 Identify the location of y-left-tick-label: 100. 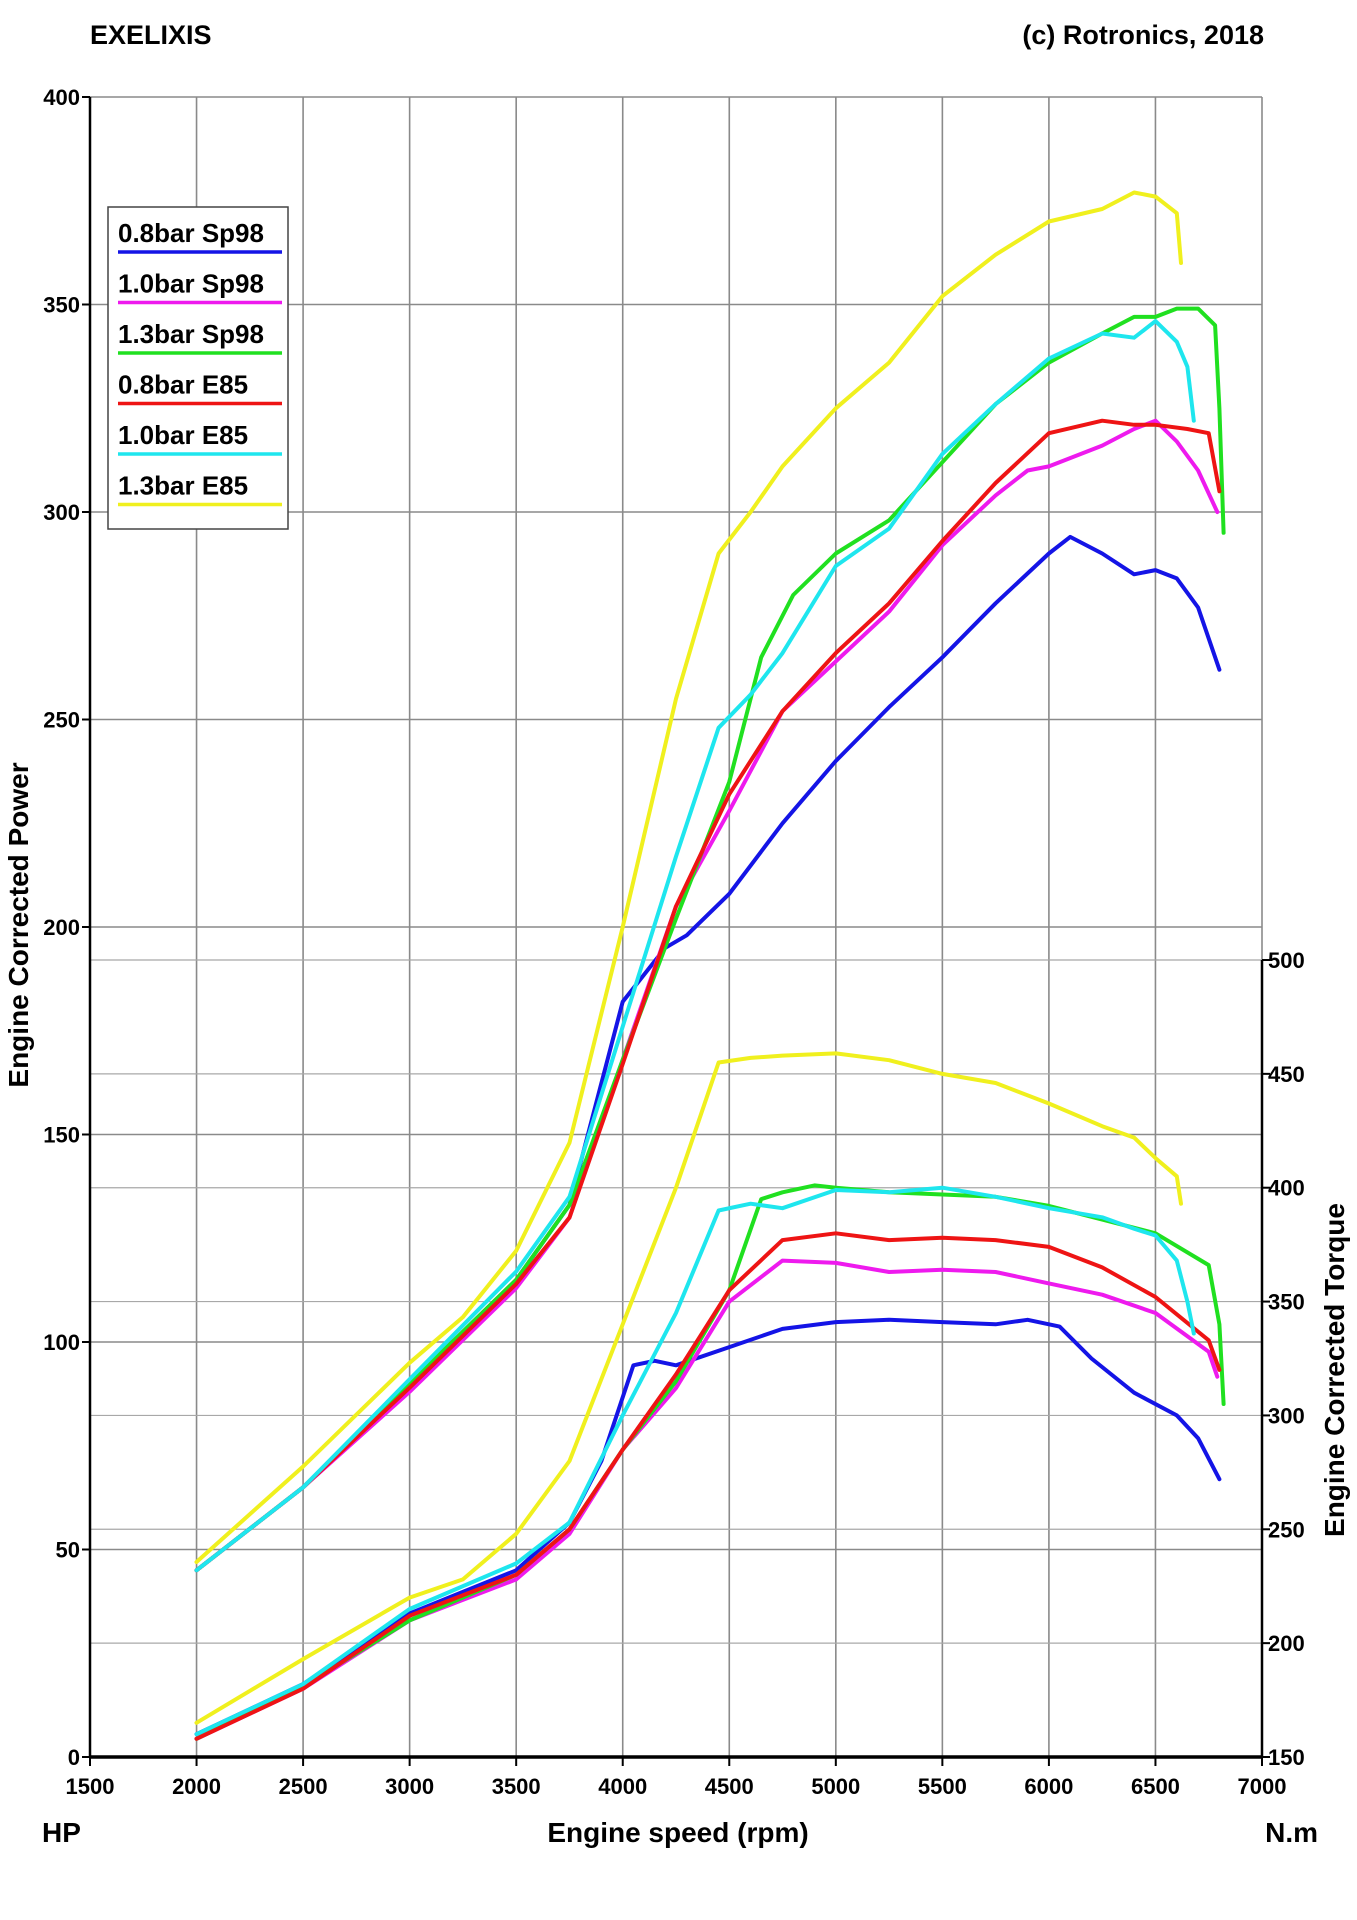
(61, 1342).